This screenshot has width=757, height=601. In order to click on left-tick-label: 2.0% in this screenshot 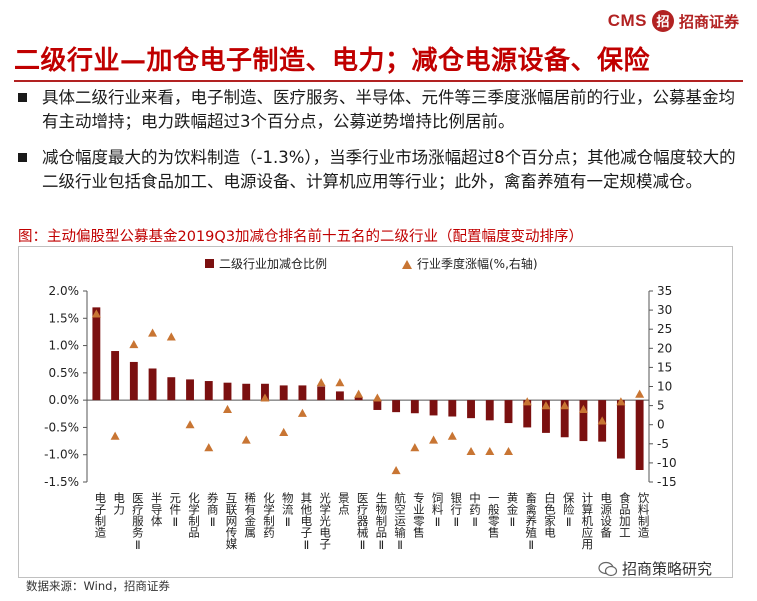, I will do `click(64, 291)`.